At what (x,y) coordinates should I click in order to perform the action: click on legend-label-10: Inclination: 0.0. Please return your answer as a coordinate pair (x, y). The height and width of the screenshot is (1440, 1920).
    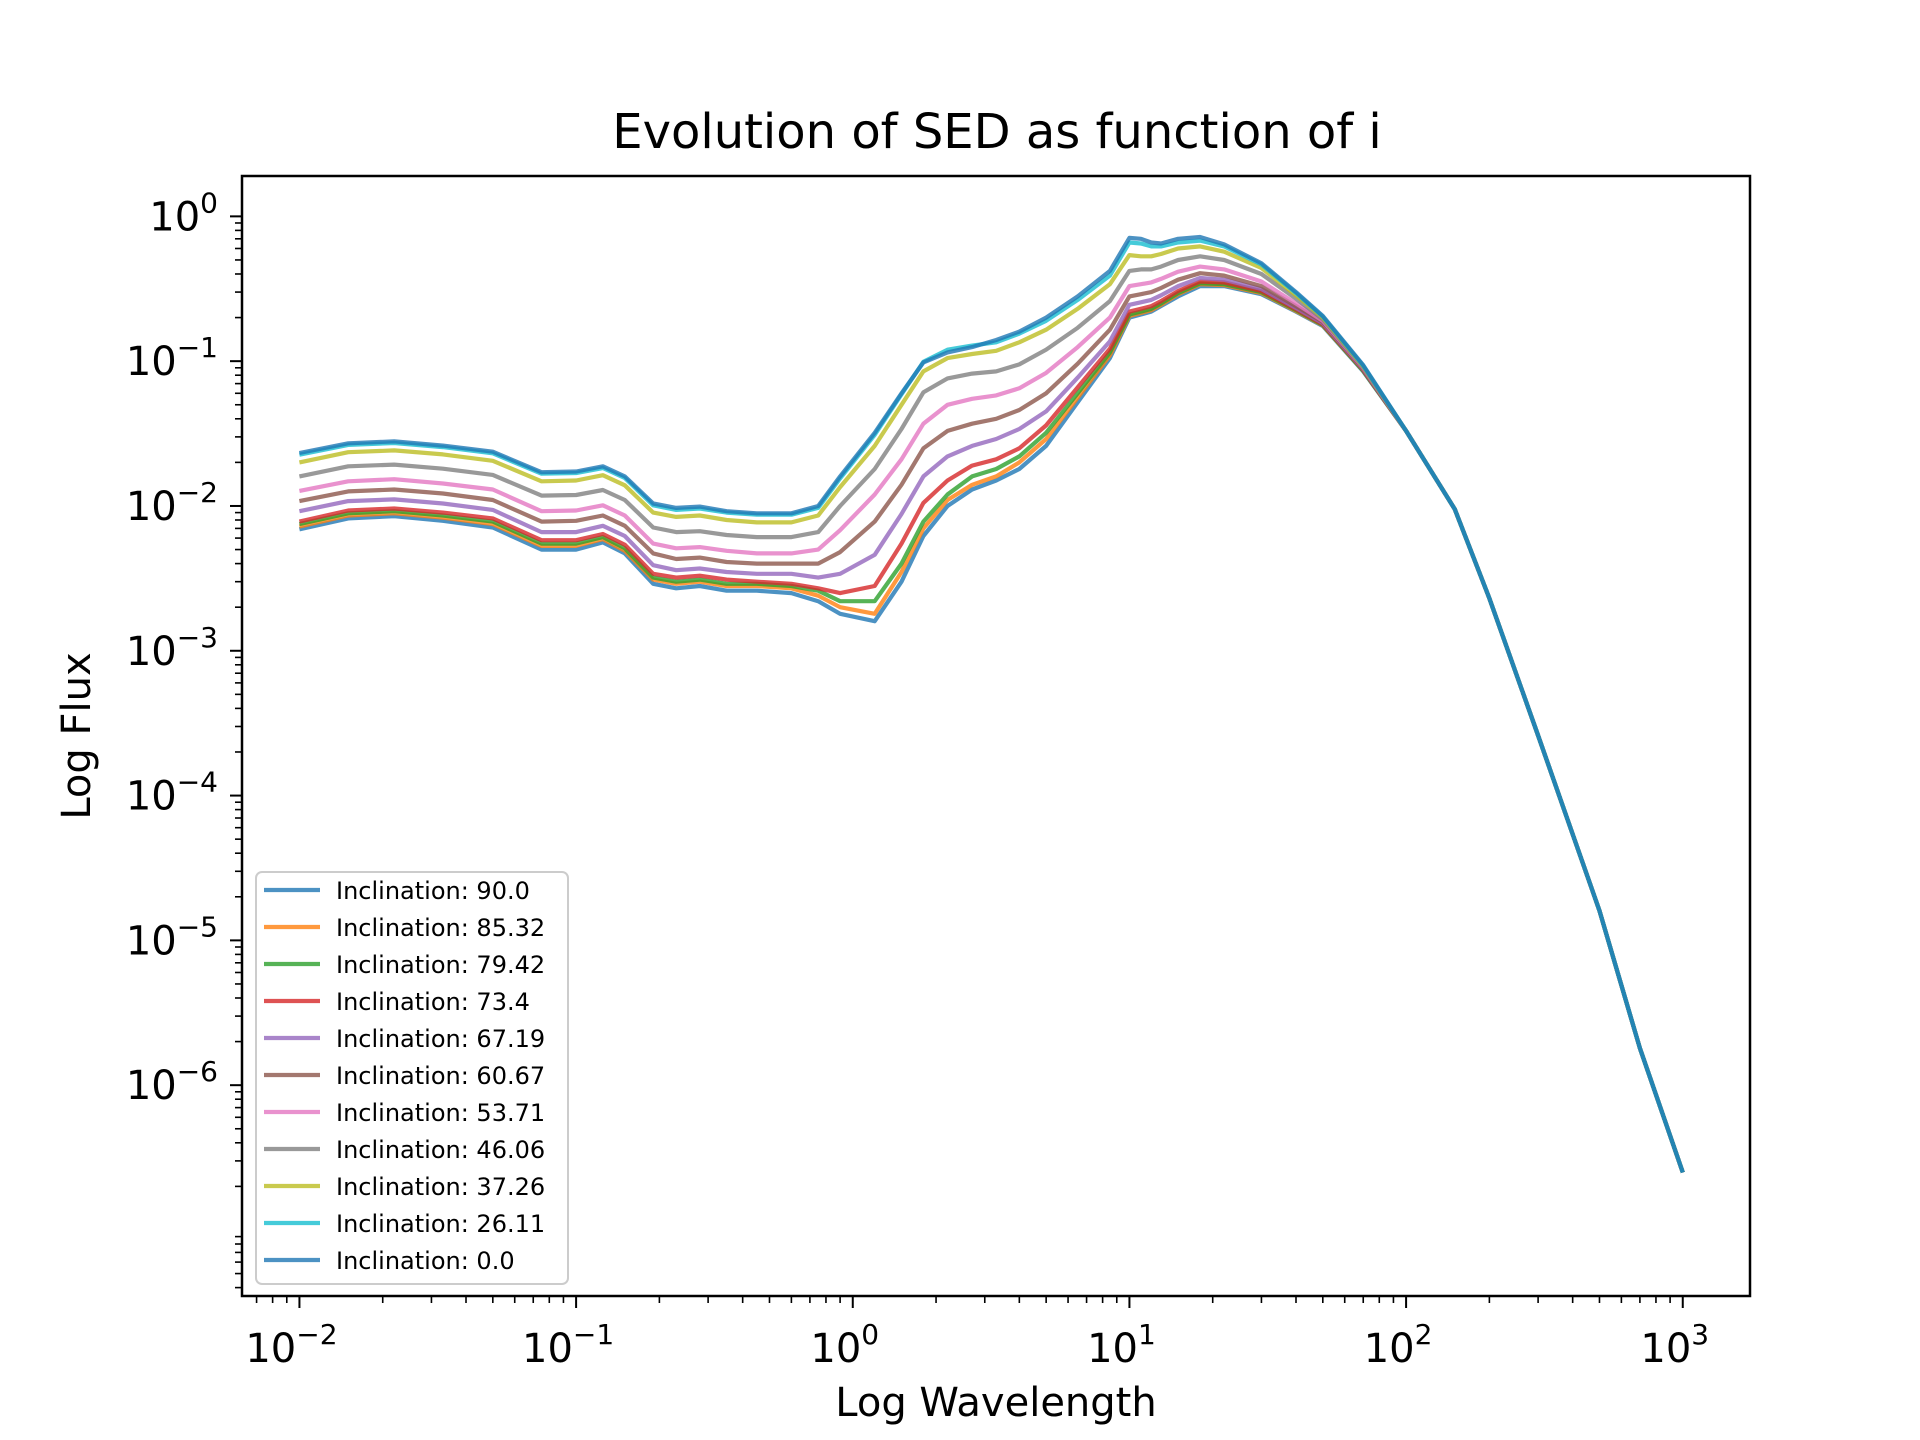
    Looking at the image, I should click on (425, 1261).